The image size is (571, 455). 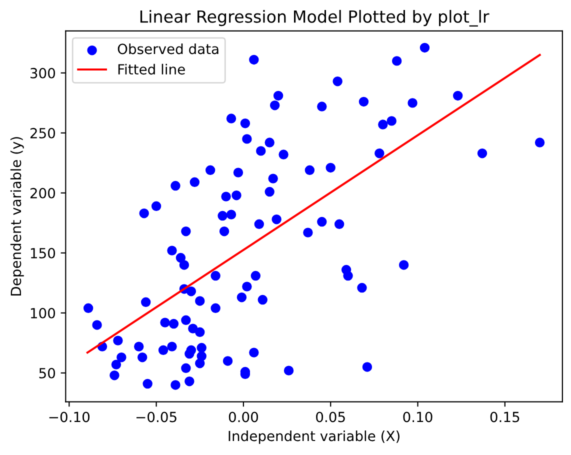 What do you see at coordinates (505, 417) in the screenshot?
I see `x-tick-label: 0.15` at bounding box center [505, 417].